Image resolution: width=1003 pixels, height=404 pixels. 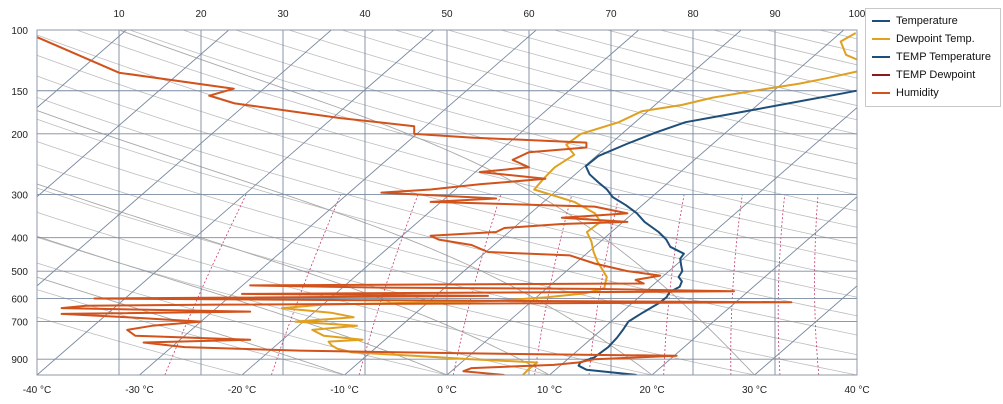 I want to click on x-top-tick-label: 10, so click(x=119, y=14).